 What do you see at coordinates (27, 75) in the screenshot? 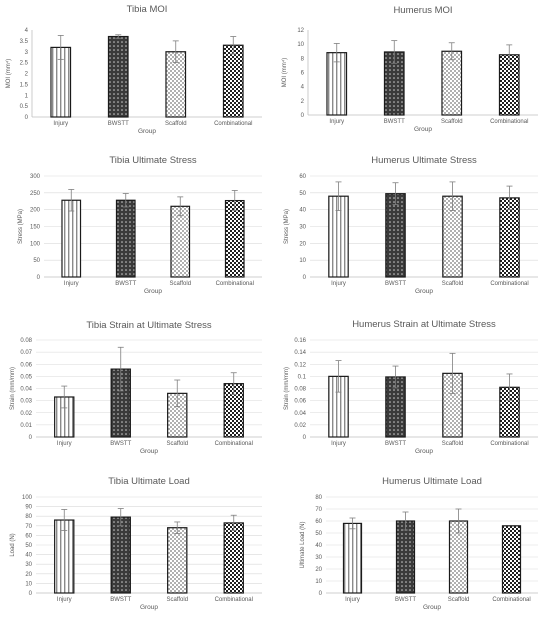
I see `y-tick-label: 2` at bounding box center [27, 75].